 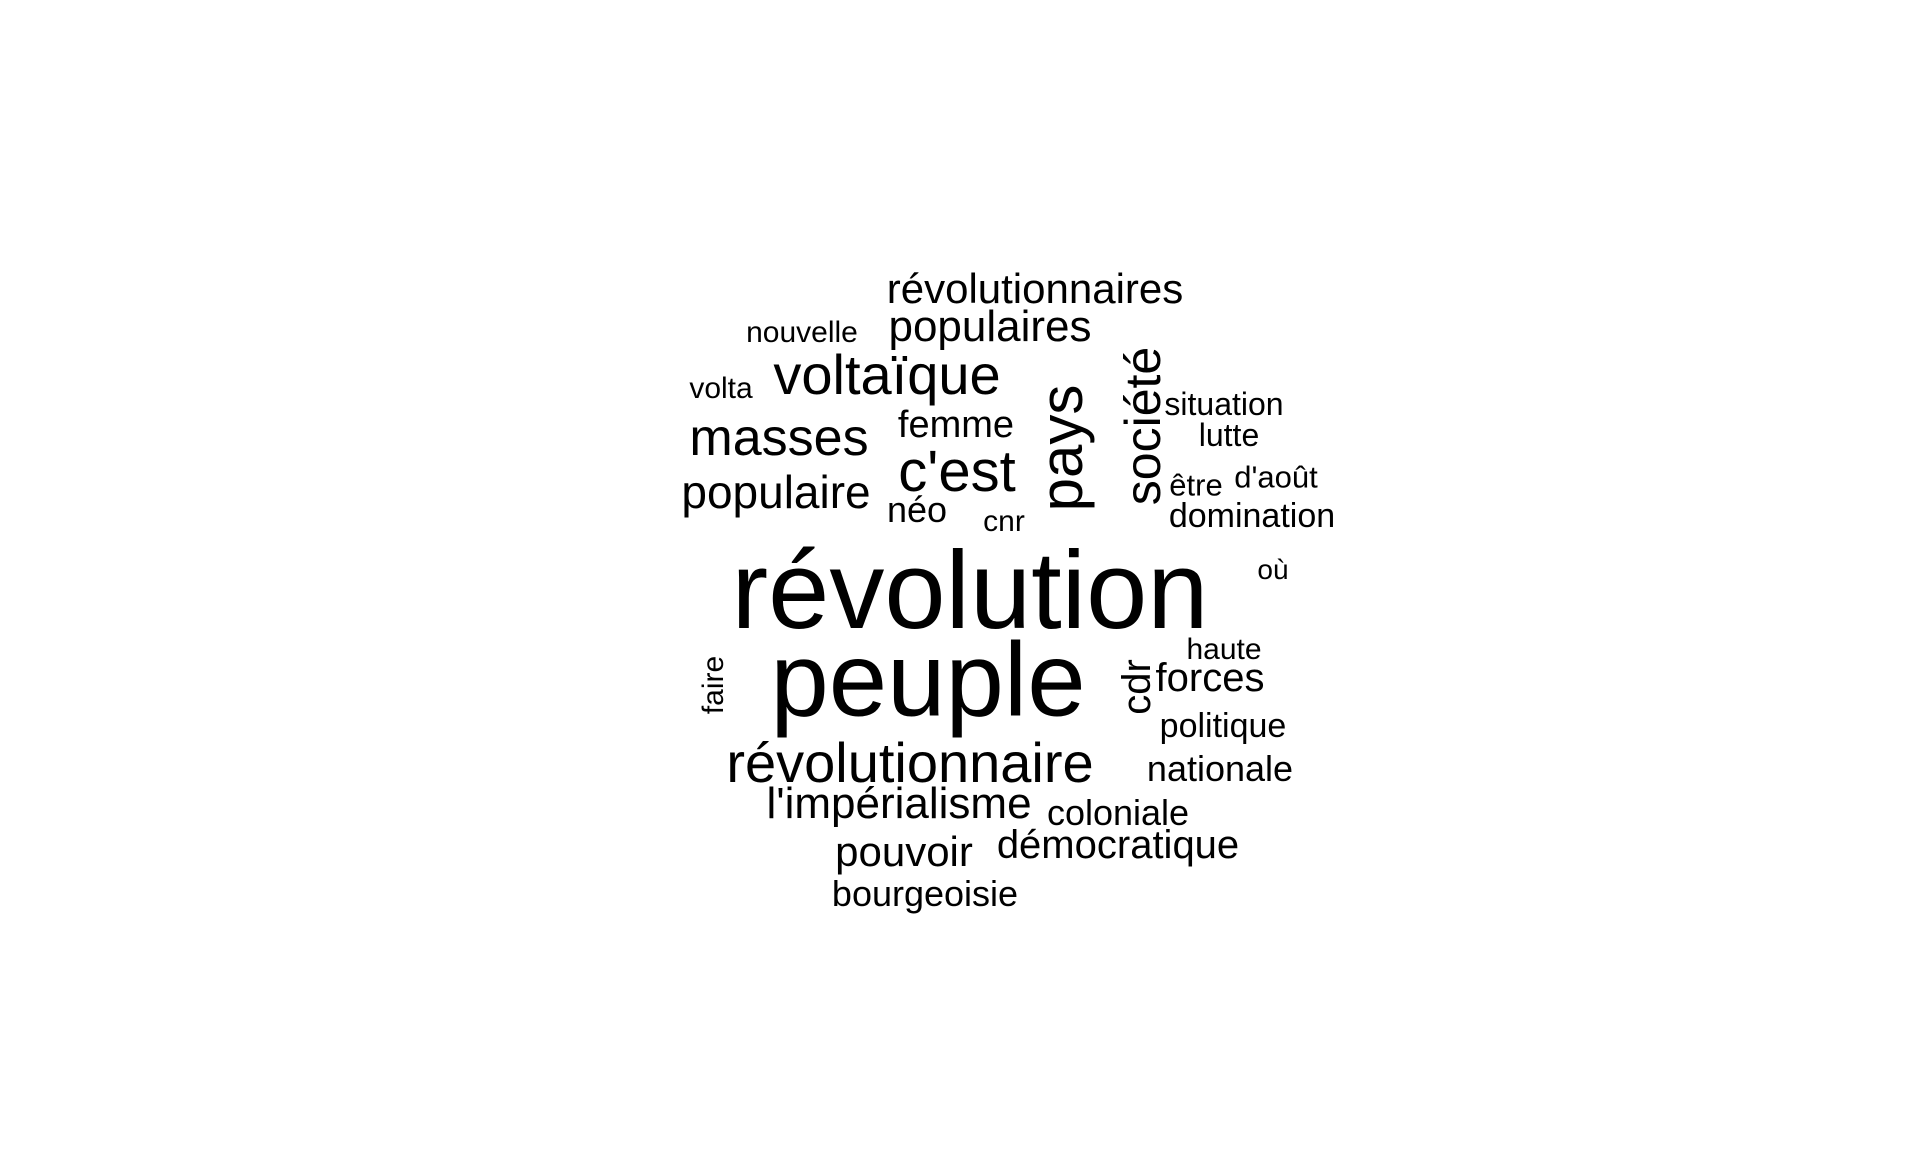 I want to click on word-cest: c'est, so click(x=957, y=471).